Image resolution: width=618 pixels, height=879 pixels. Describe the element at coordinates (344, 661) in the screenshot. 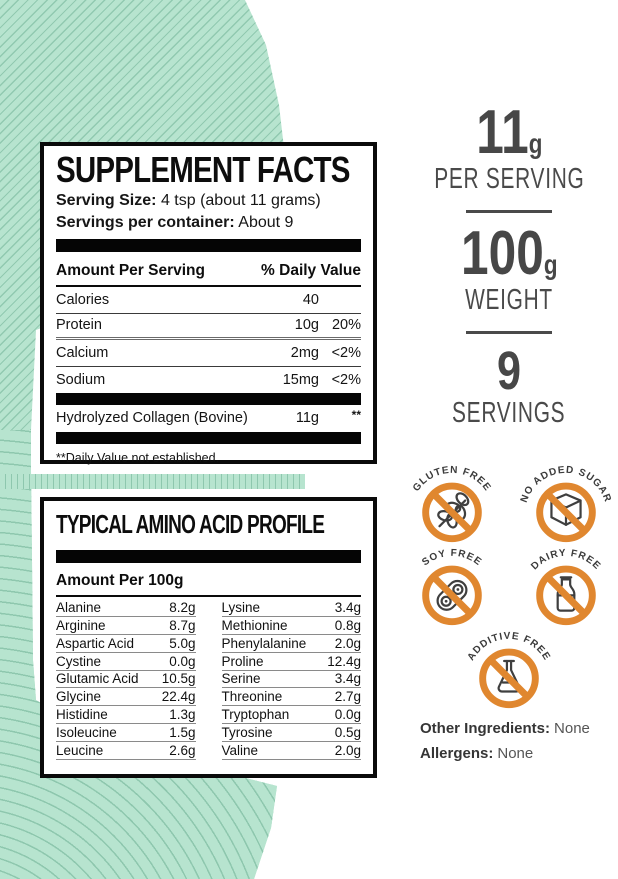

I see `amino-value: 12.4g` at that location.